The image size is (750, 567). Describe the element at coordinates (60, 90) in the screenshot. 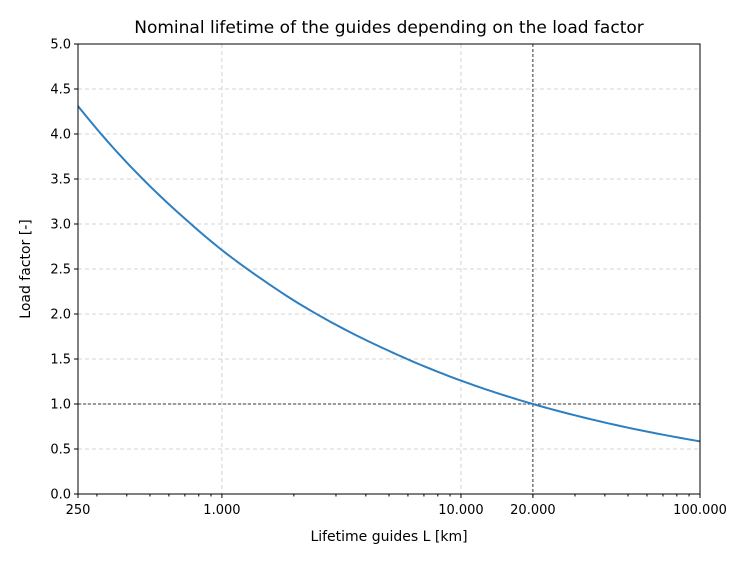

I see `y-tick-label: 4.5` at that location.